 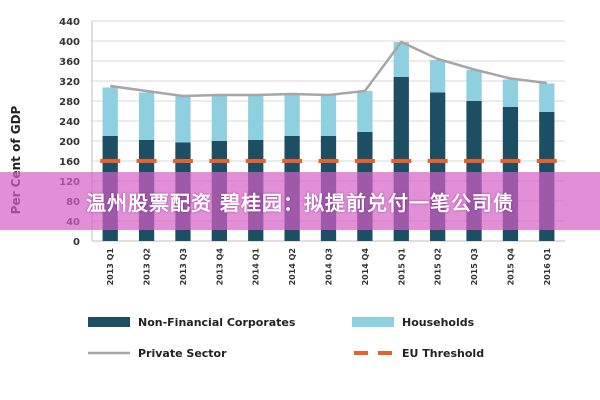 I want to click on x-tick-label: 2015 Q2, so click(x=438, y=266).